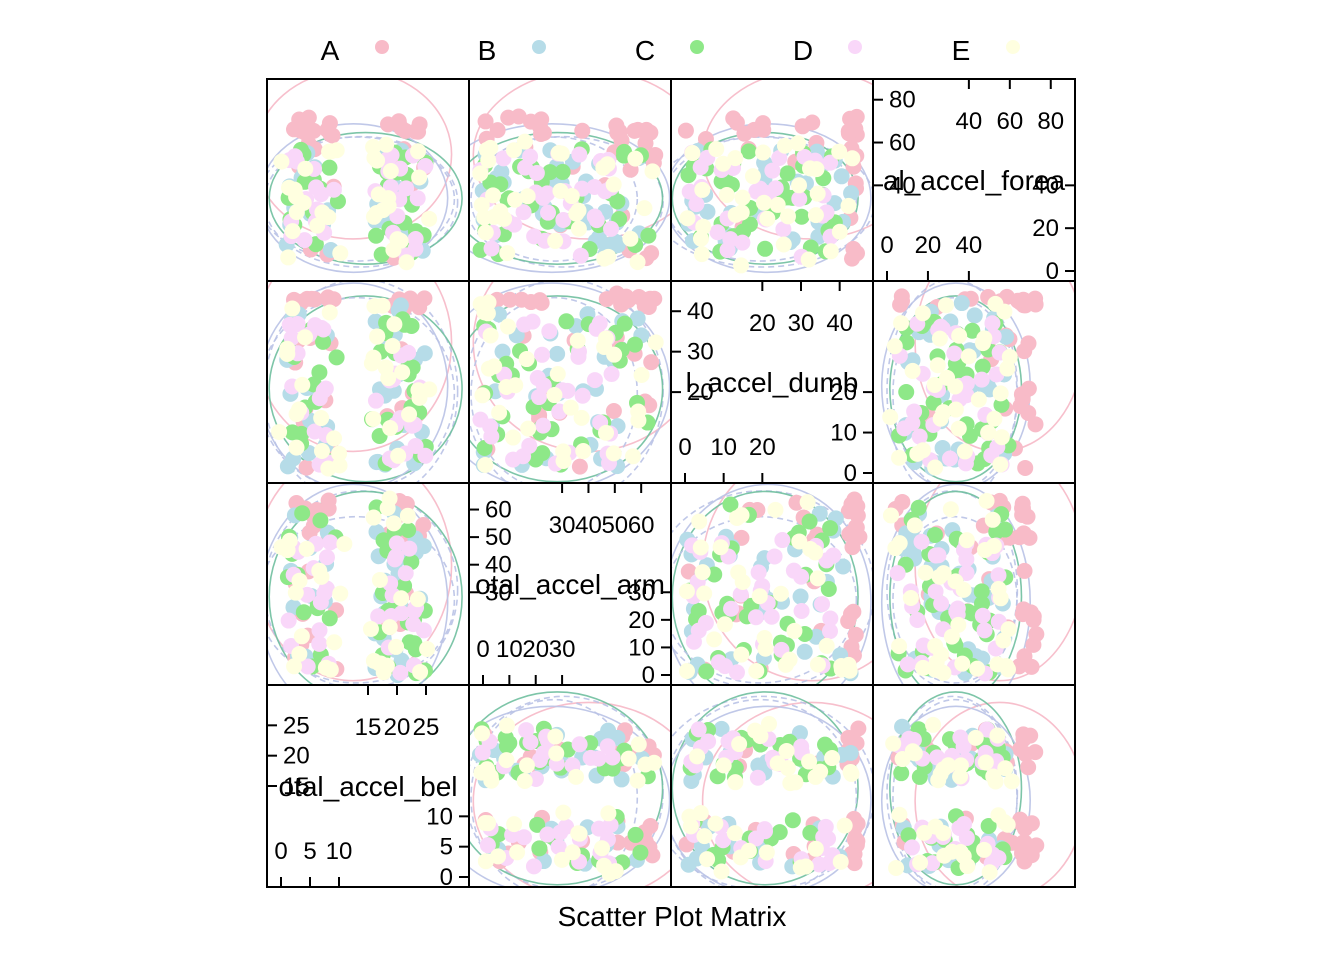 Image resolution: width=1344 pixels, height=965 pixels. Describe the element at coordinates (509, 649) in the screenshot. I see `tick-label: 10` at that location.